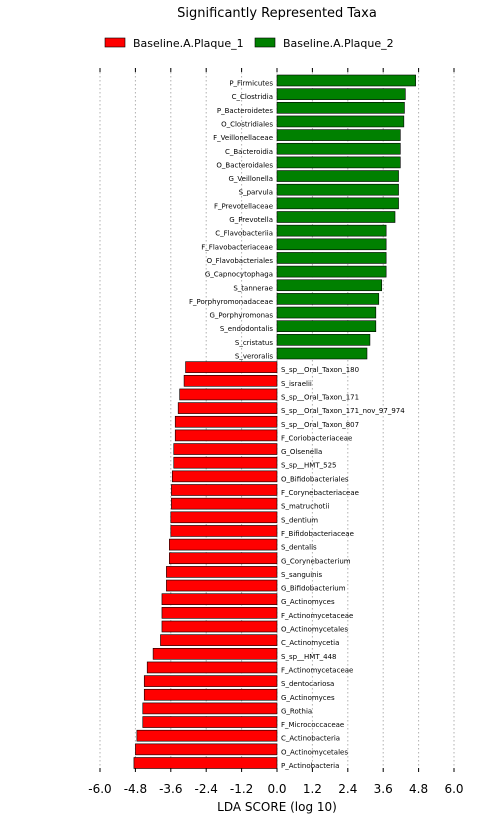 The width and height of the screenshot is (504, 824). Describe the element at coordinates (251, 84) in the screenshot. I see `bar-label: P_Firmicutes` at that location.